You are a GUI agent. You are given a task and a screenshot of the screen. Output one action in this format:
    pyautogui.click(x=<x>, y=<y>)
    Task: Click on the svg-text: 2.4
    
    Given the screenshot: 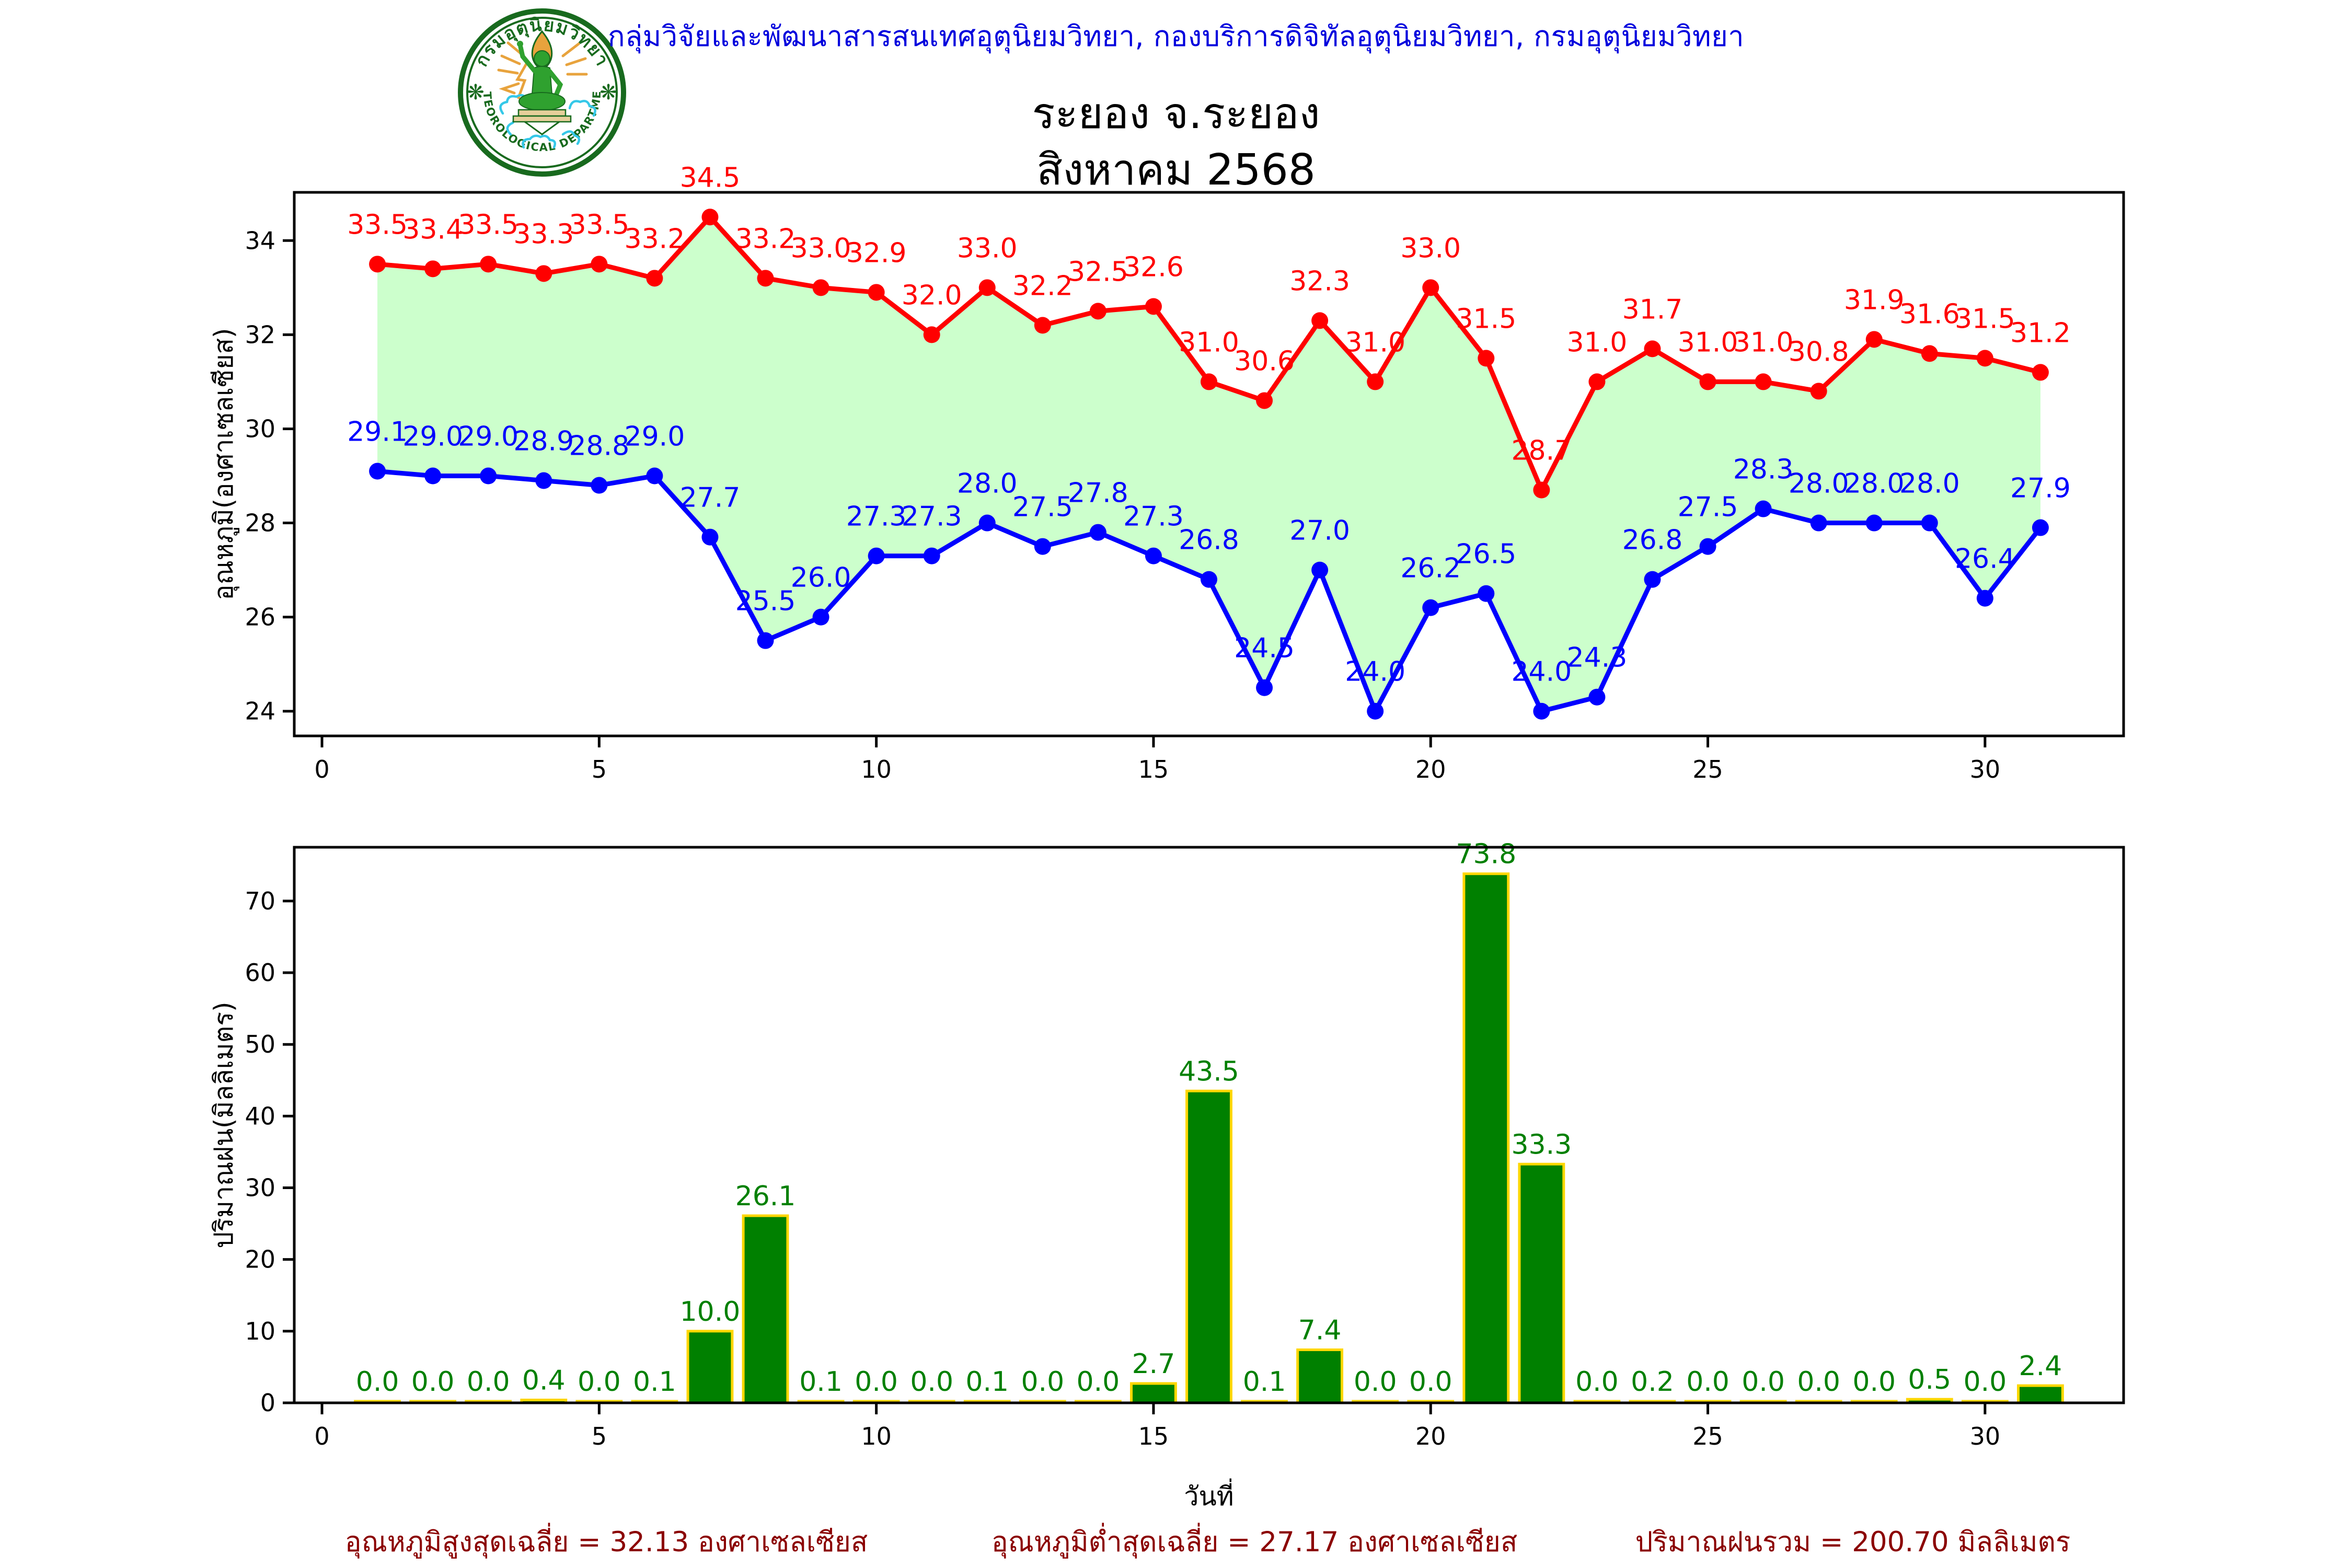 What is the action you would take?
    pyautogui.click(x=2040, y=1366)
    